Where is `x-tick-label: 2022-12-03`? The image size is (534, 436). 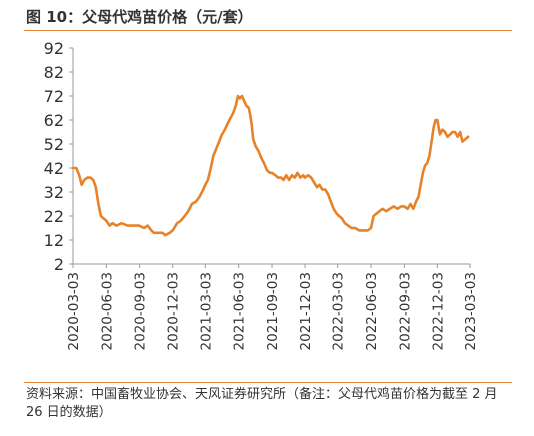
x-tick-label: 2022-12-03 is located at coordinates (438, 311).